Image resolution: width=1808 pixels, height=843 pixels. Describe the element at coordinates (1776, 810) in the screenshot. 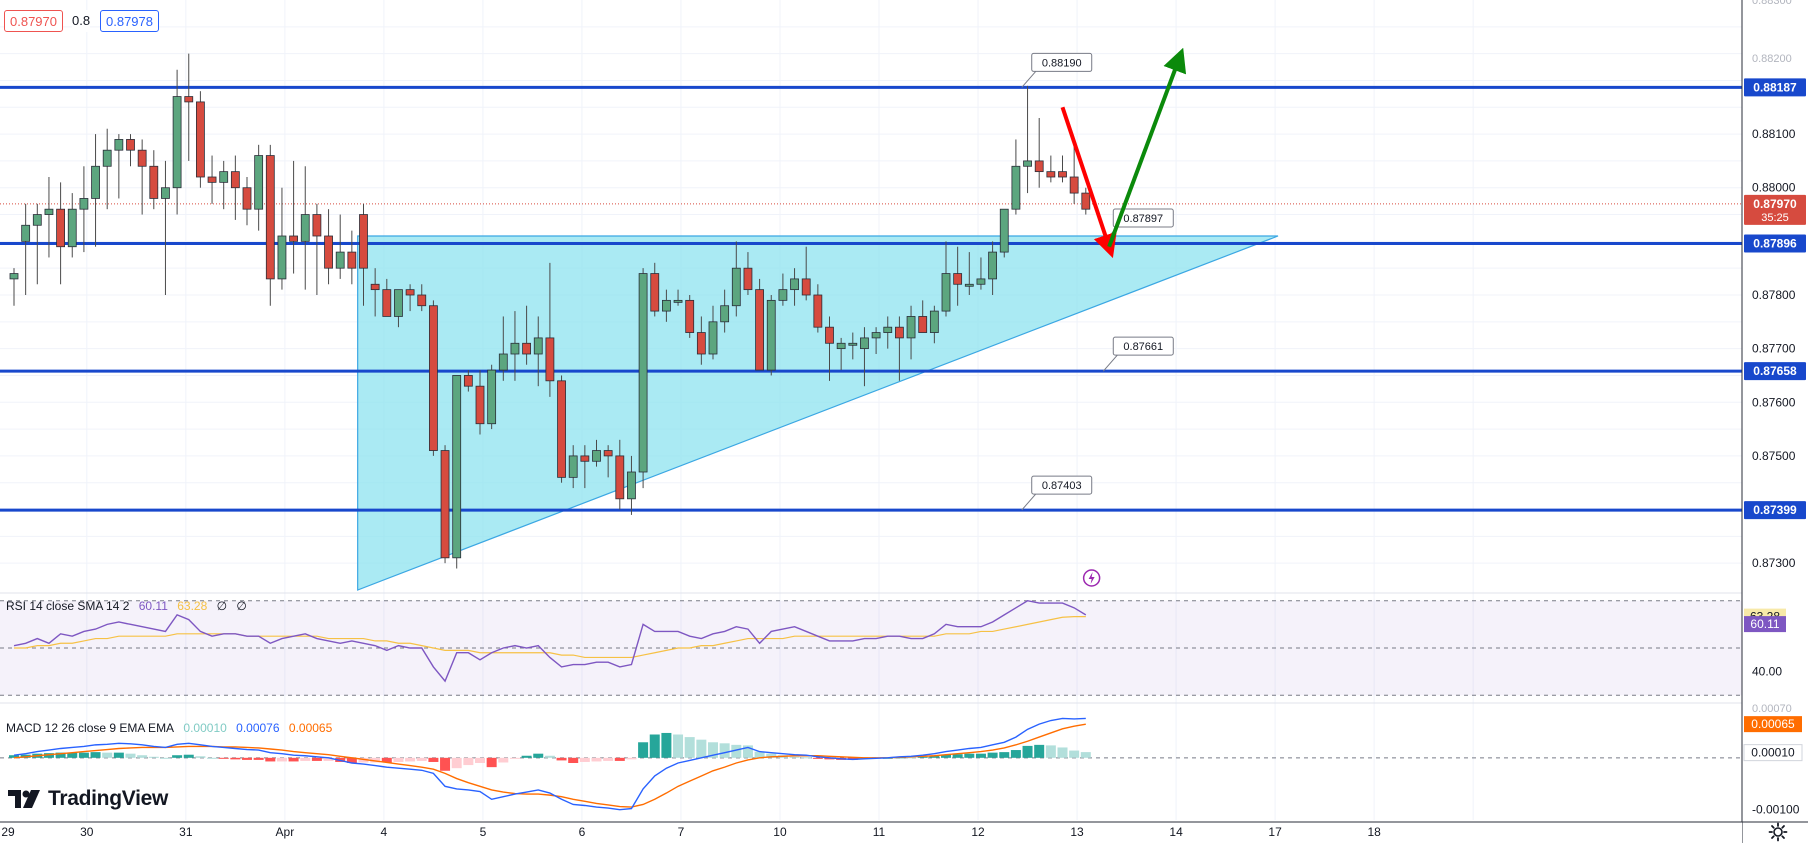

I see `macd-tick-label: -0.00100` at that location.